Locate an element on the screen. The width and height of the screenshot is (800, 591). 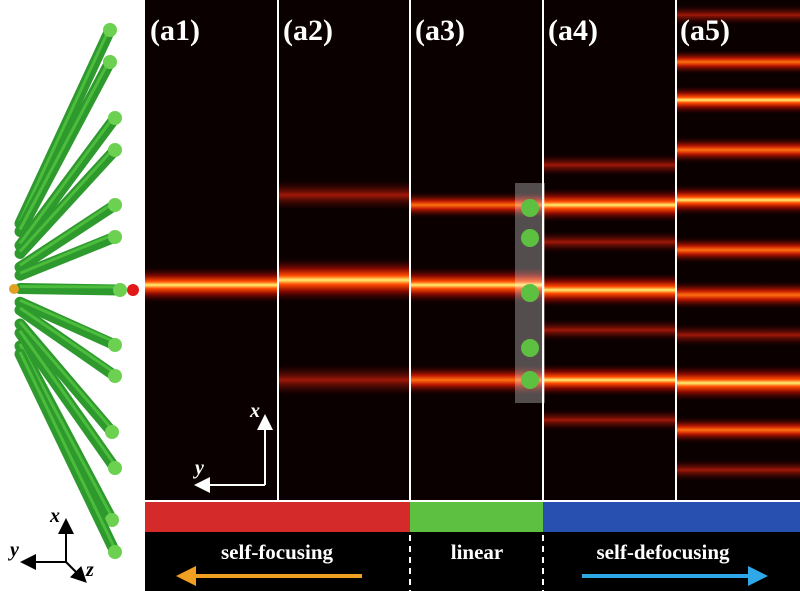
regime-label-area is located at coordinates (472, 561).